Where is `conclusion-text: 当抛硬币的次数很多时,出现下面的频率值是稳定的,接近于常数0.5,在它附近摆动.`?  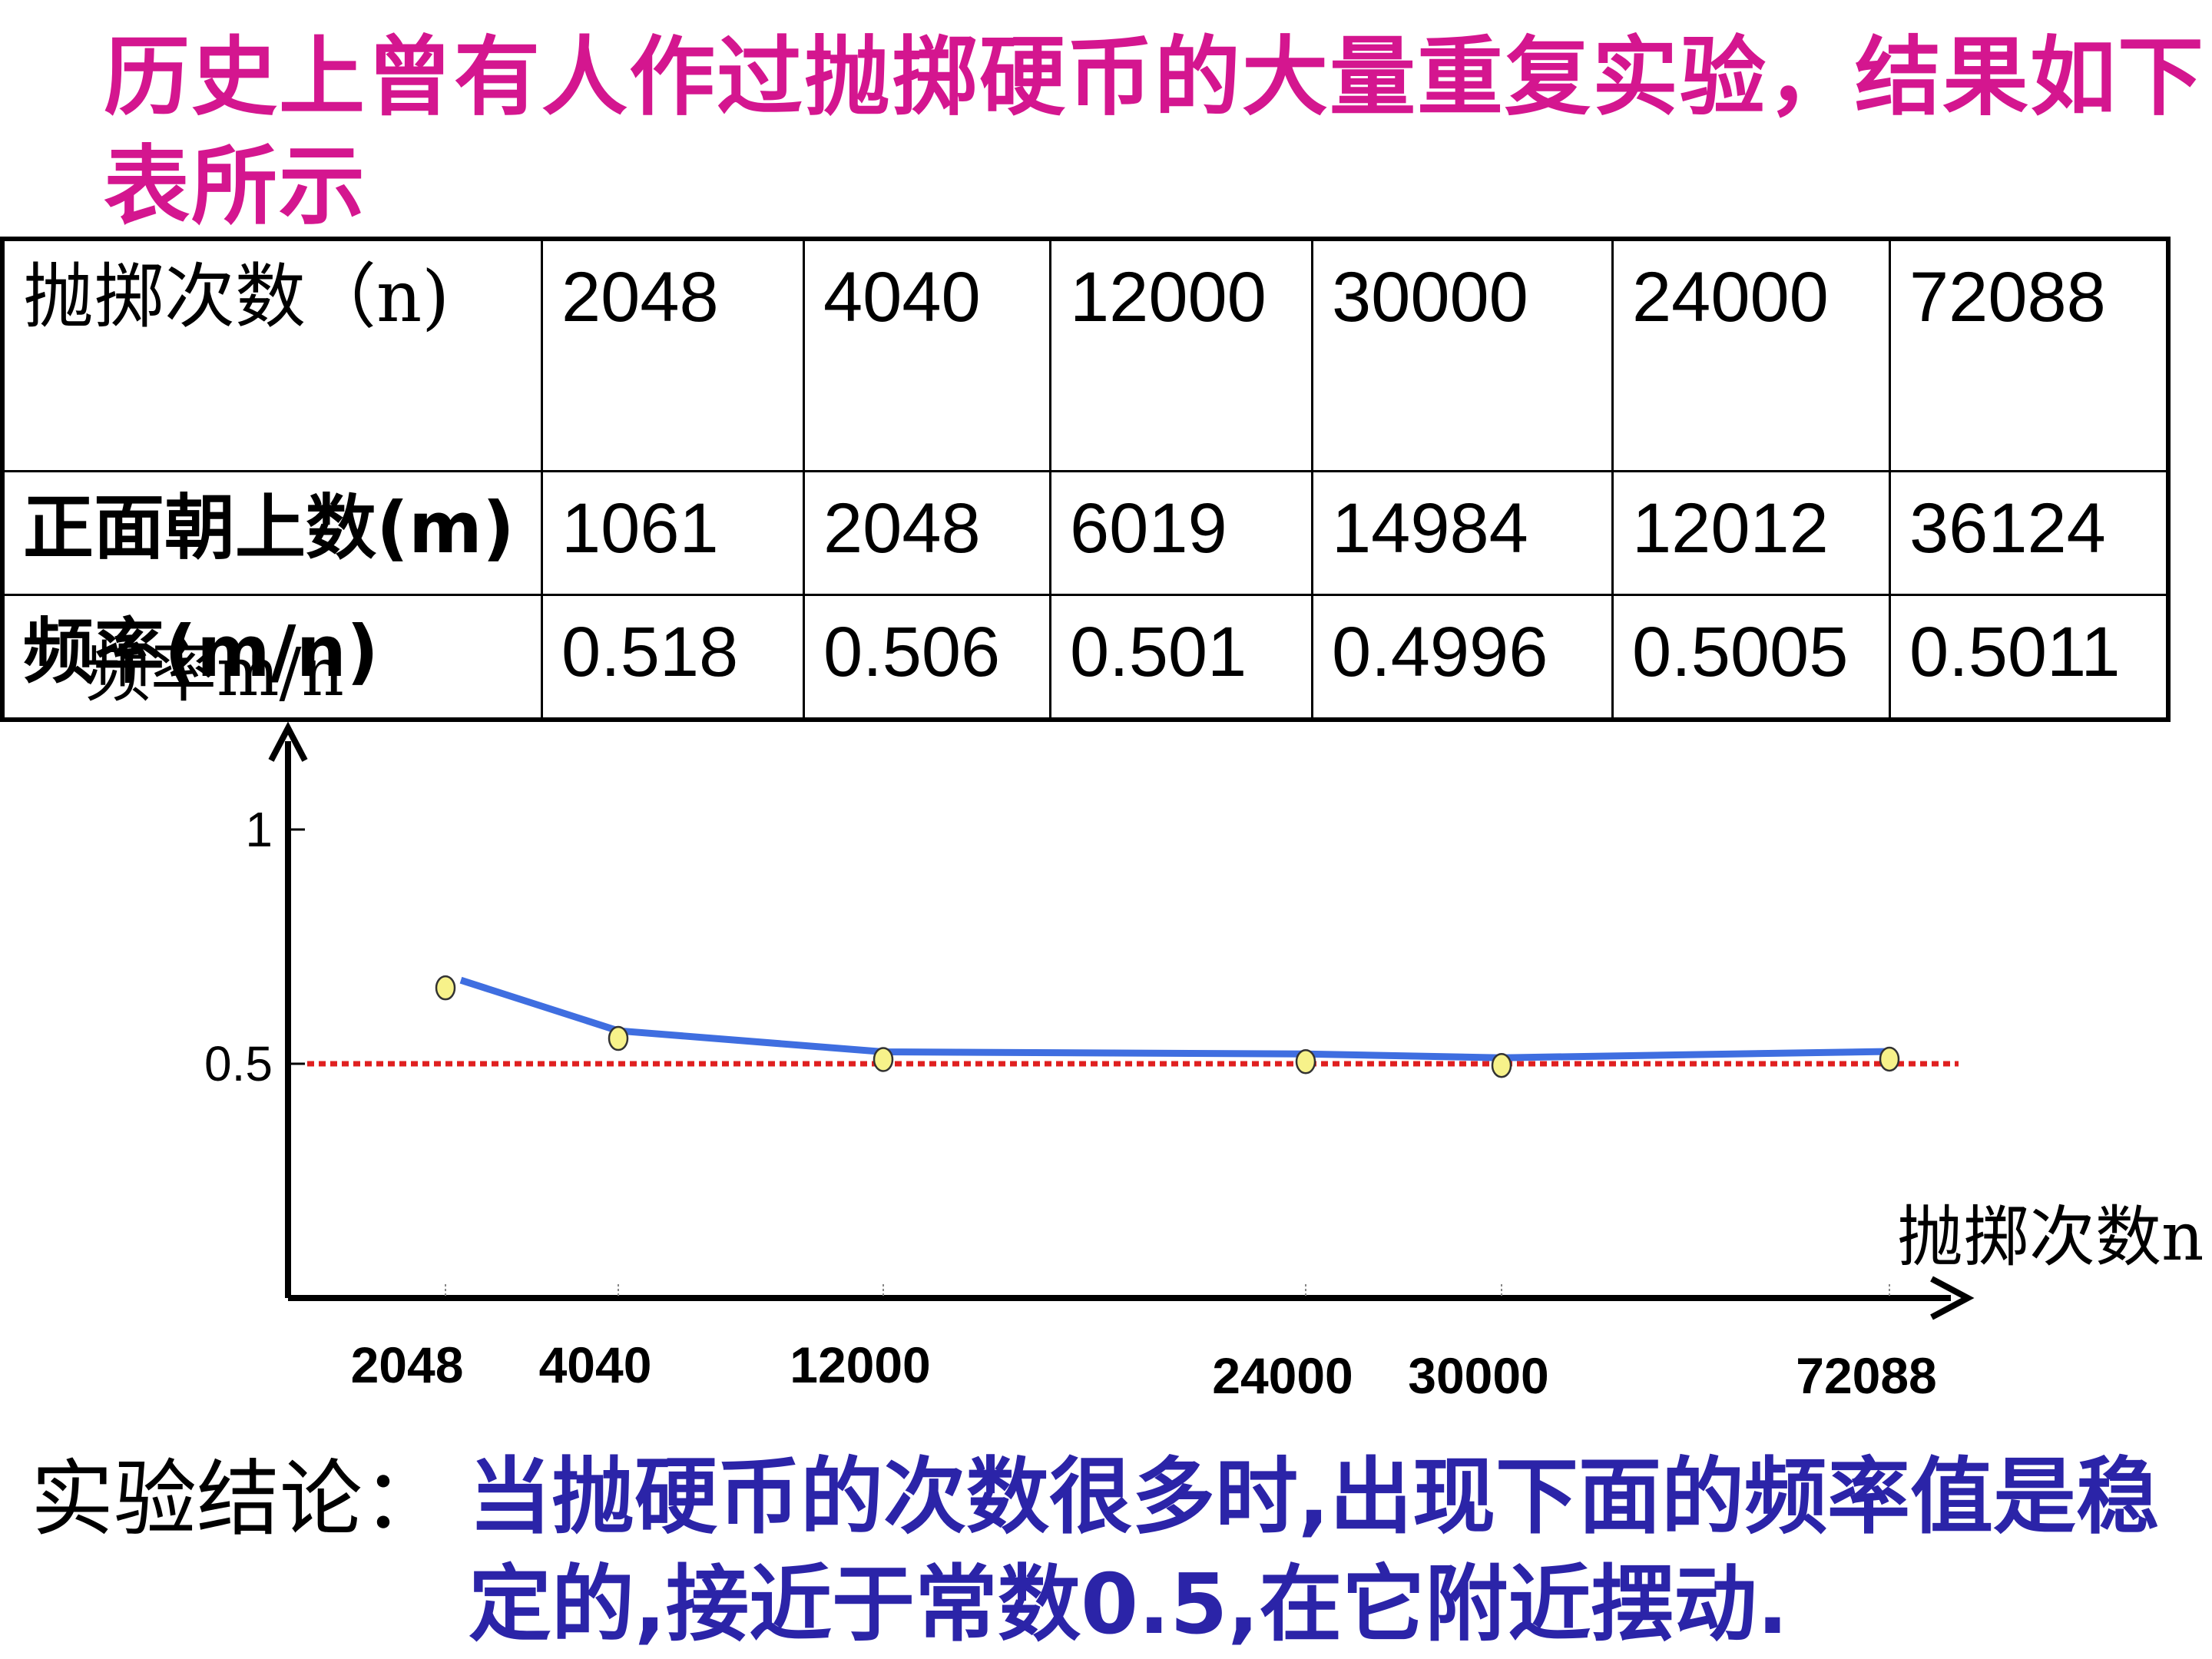 conclusion-text: 当抛硬币的次数很多时,出现下面的频率值是稳定的,接近于常数0.5,在它附近摆动. is located at coordinates (1315, 1551).